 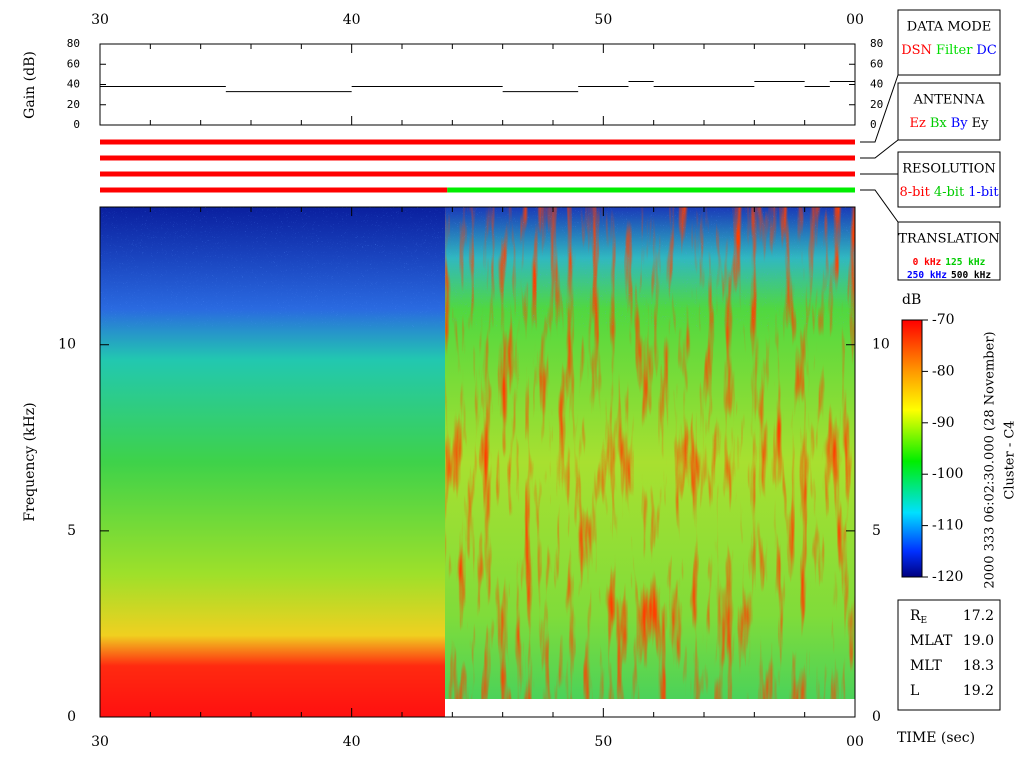 What do you see at coordinates (914, 192) in the screenshot?
I see `legend-item: 8-bit` at bounding box center [914, 192].